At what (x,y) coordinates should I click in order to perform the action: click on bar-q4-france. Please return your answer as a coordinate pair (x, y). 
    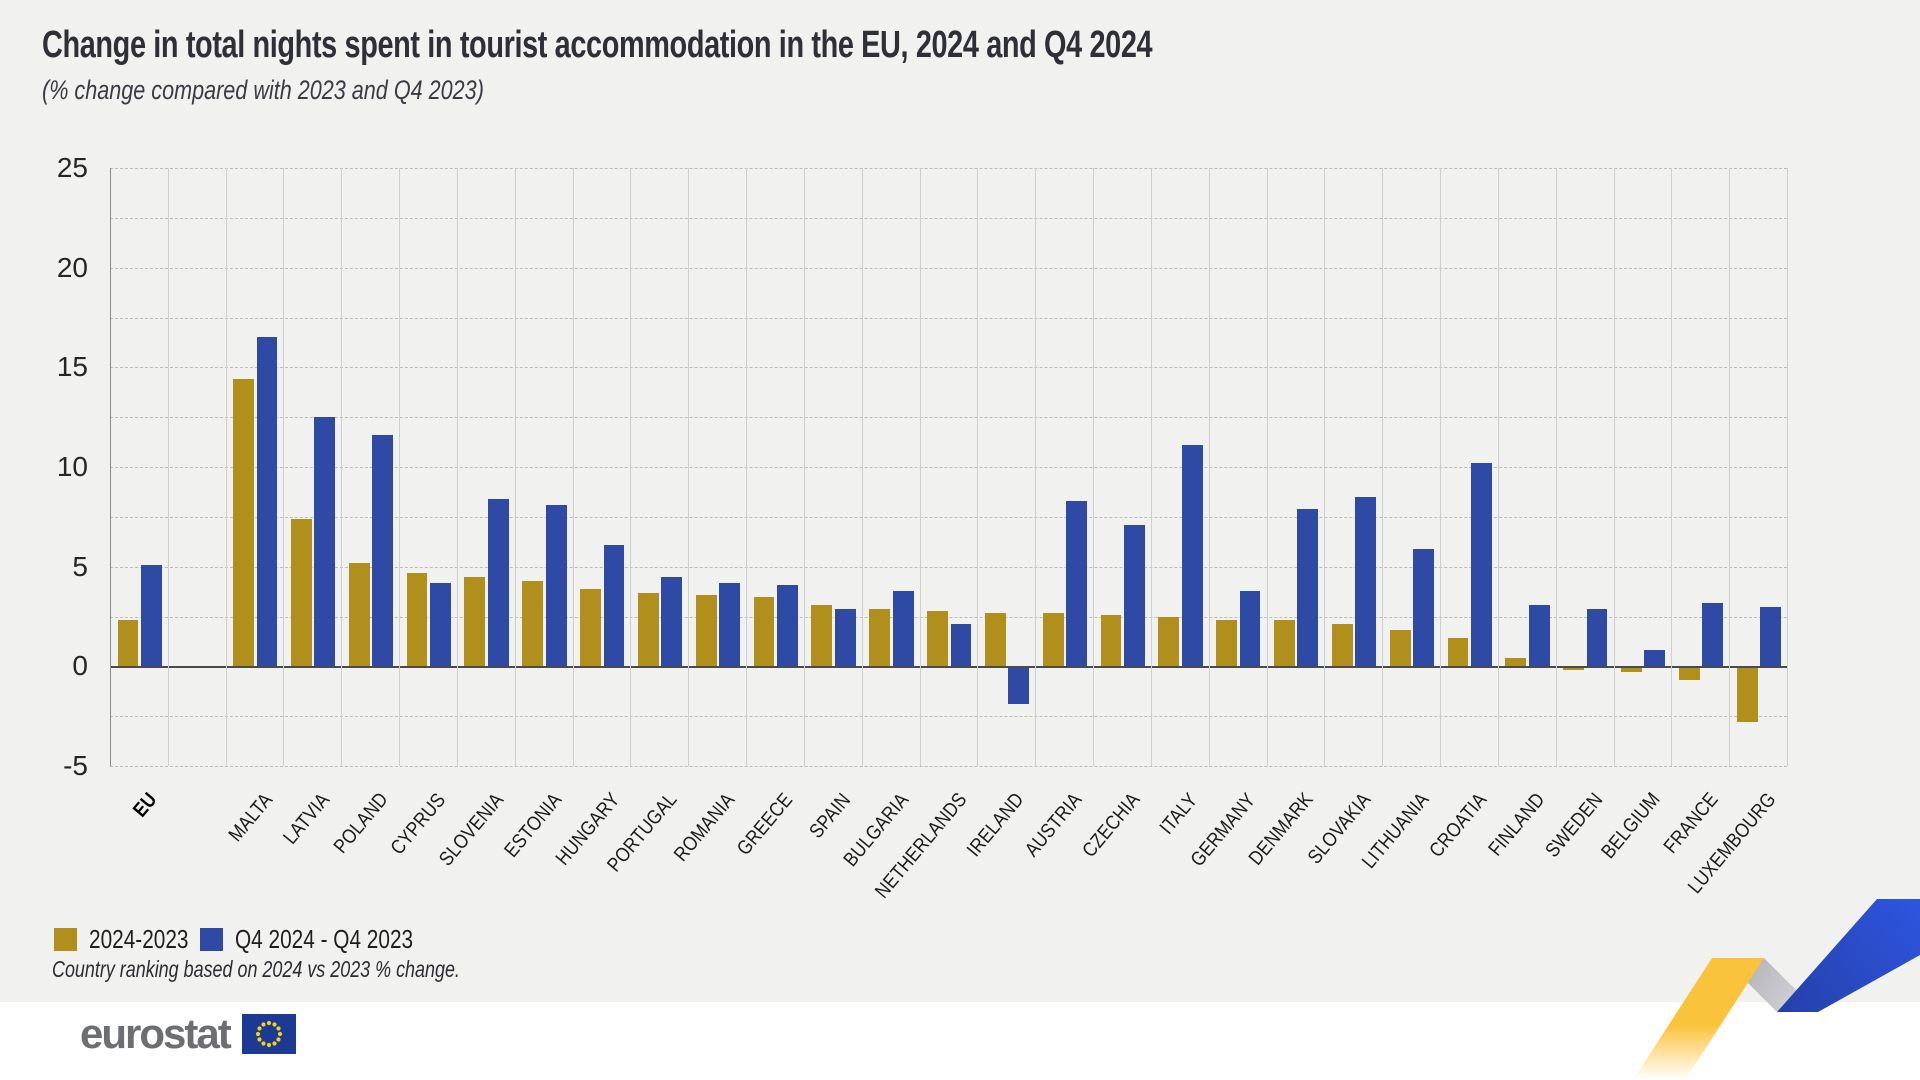
    Looking at the image, I should click on (1713, 634).